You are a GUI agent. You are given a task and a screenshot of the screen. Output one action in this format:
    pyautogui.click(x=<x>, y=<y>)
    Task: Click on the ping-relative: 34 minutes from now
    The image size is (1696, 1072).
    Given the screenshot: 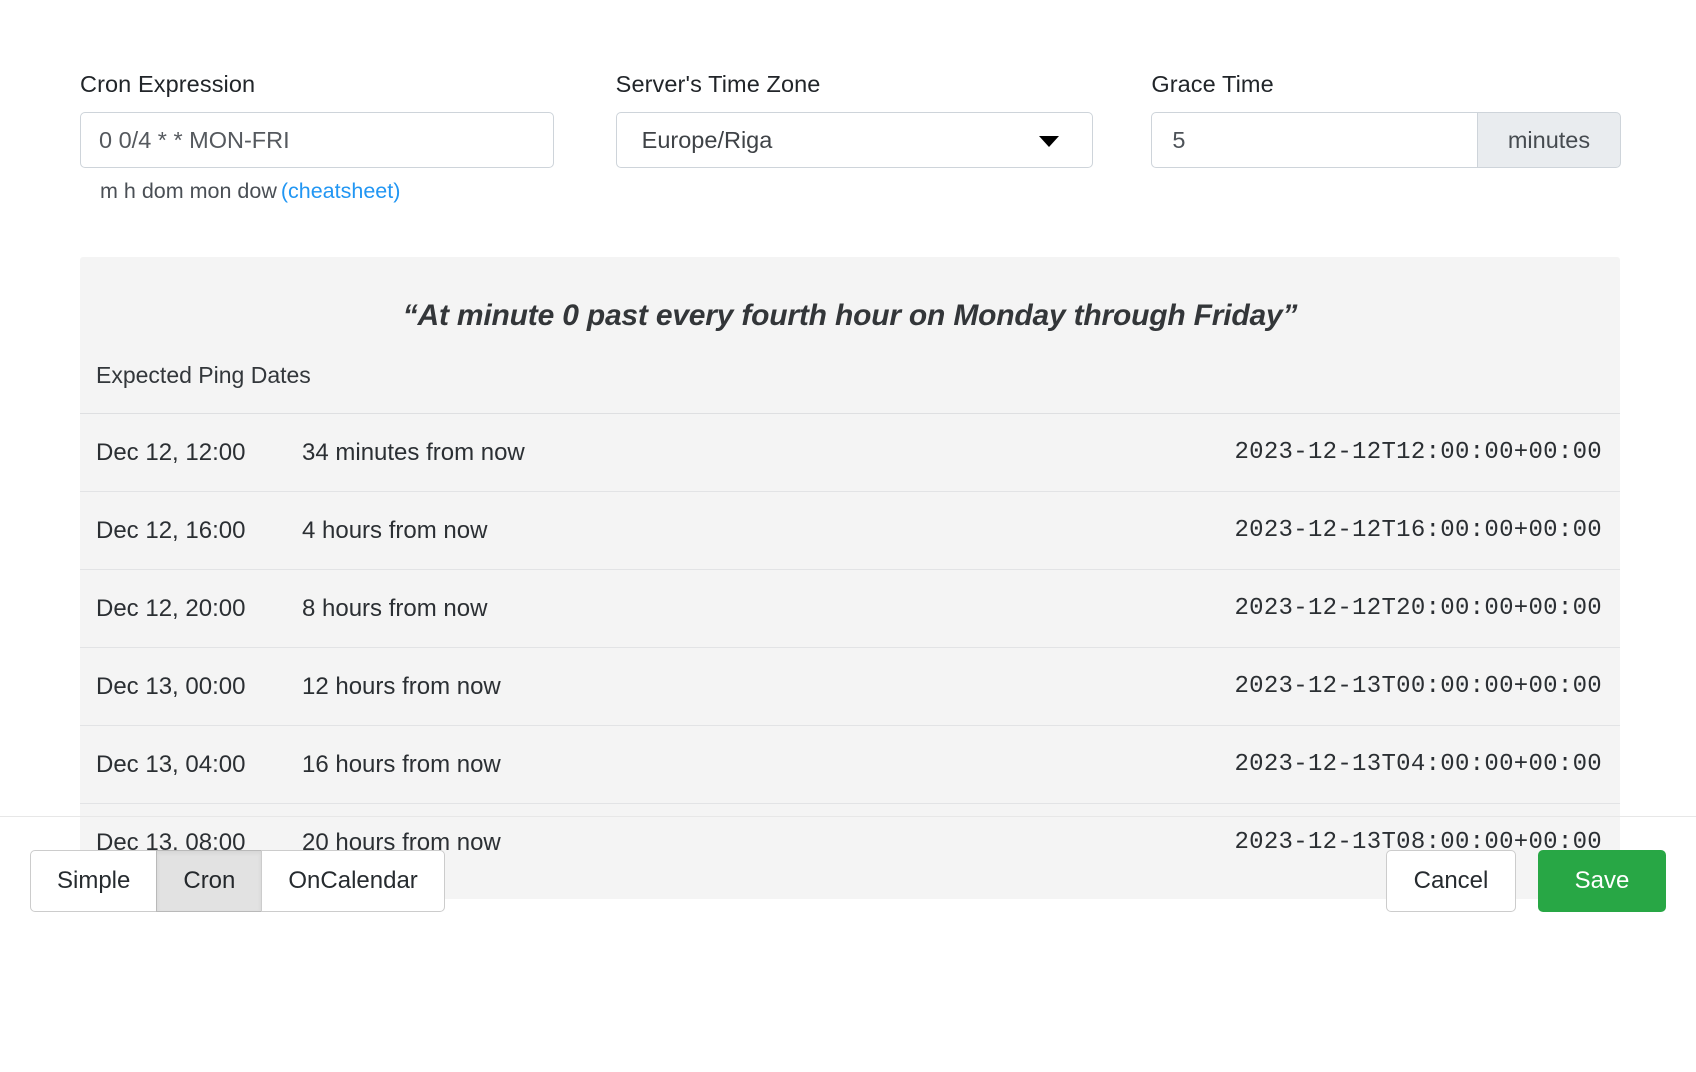 What is the action you would take?
    pyautogui.click(x=413, y=452)
    